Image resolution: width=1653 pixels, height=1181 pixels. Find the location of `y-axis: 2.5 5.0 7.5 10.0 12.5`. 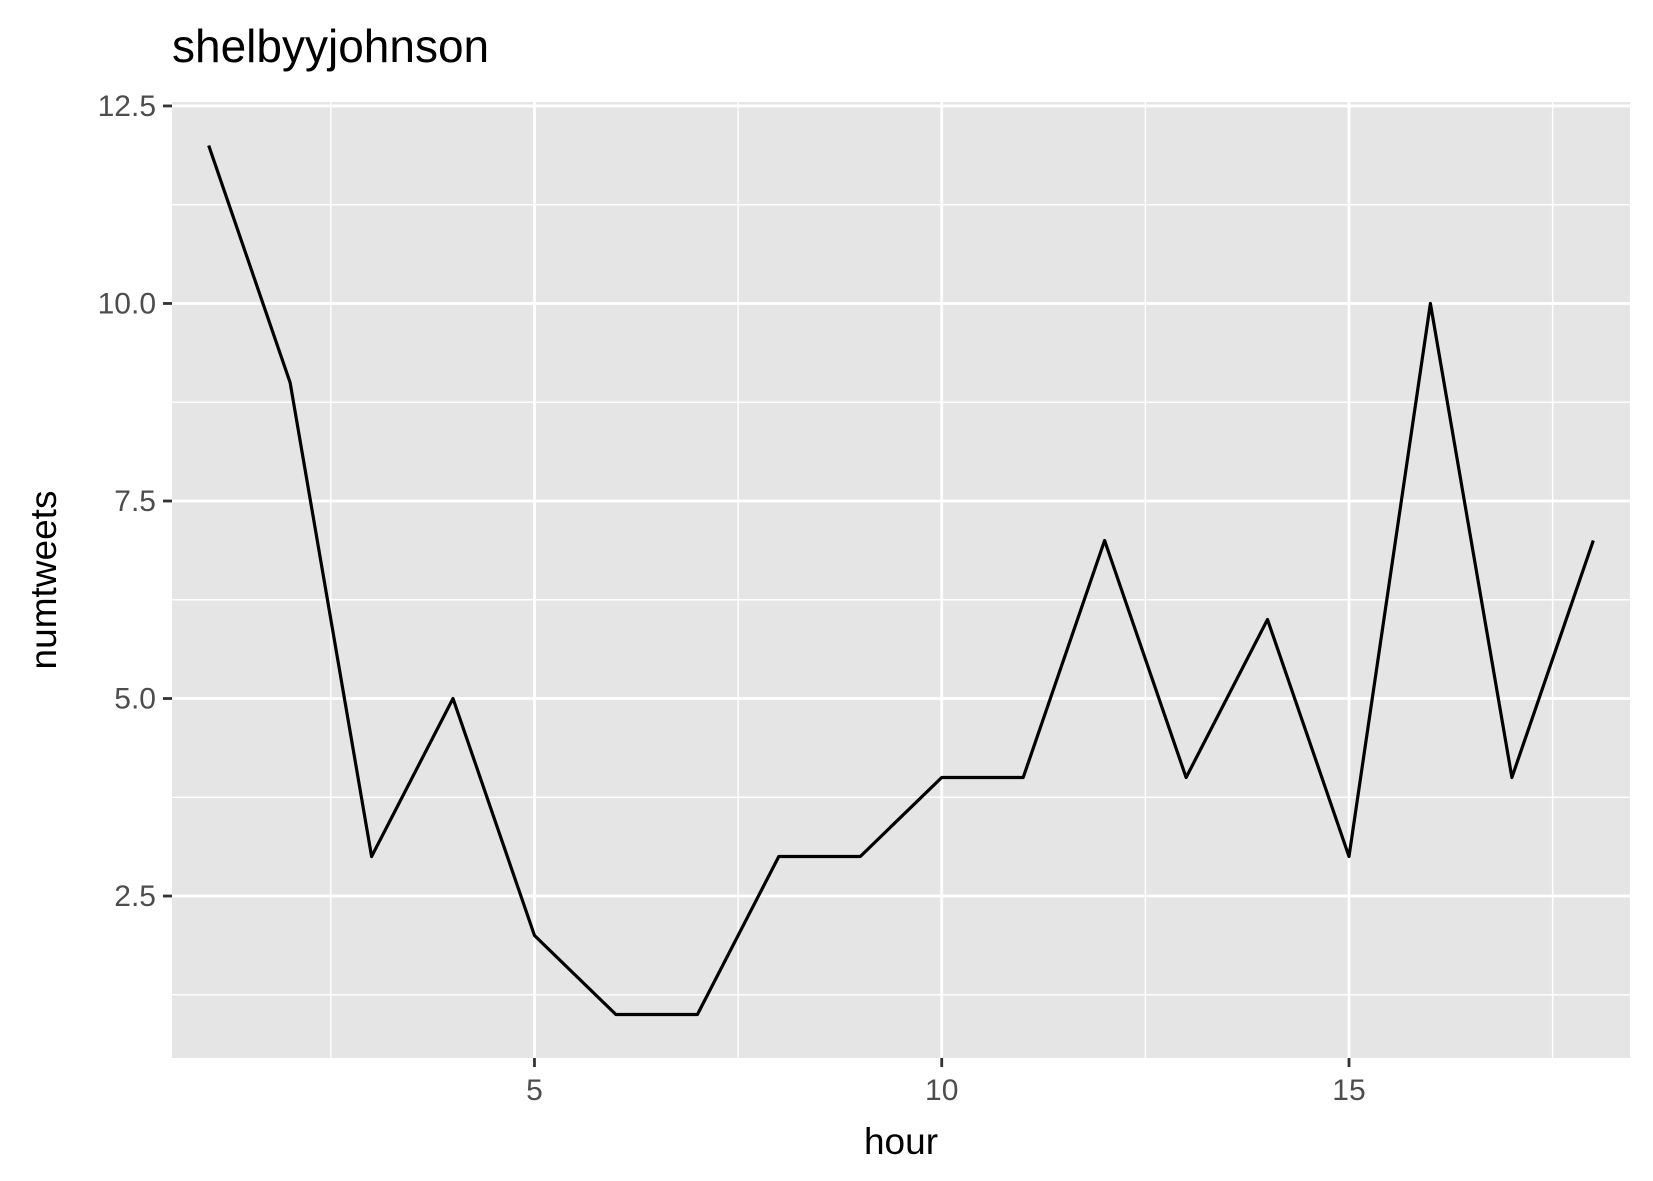

y-axis: 2.5 5.0 7.5 10.0 12.5 is located at coordinates (135, 501).